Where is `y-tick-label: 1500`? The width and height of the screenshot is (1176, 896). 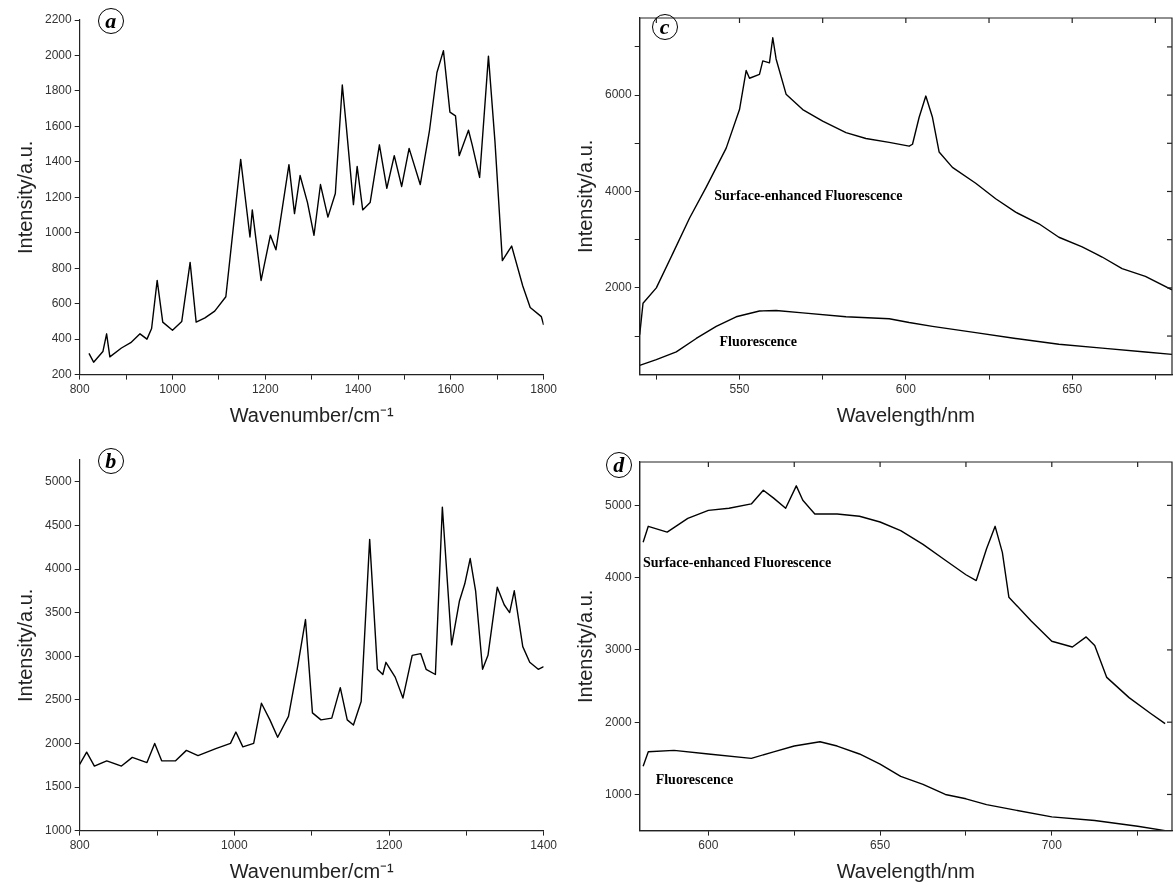
y-tick-label: 1500 is located at coordinates (58, 786).